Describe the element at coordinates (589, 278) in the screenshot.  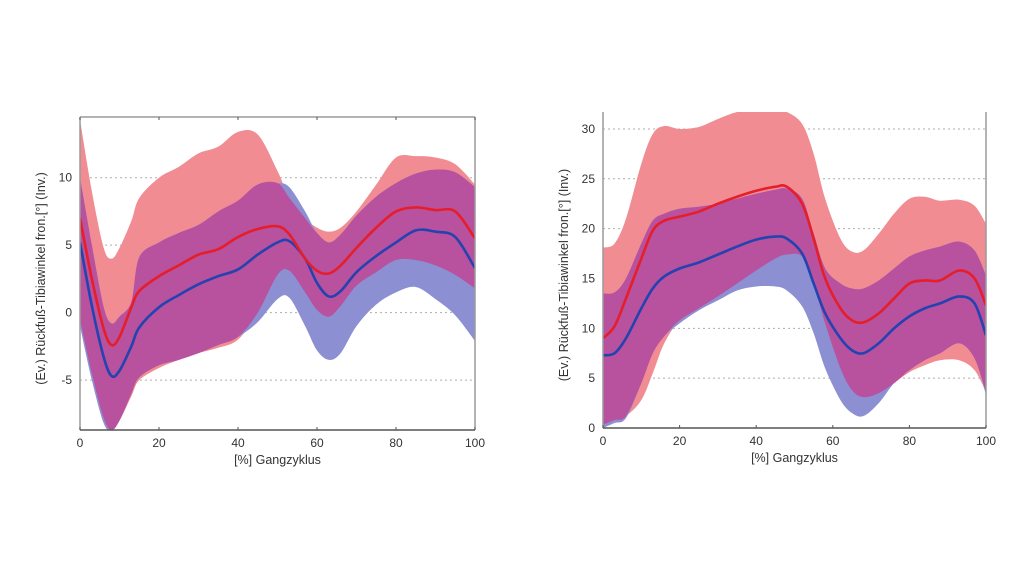
I see `y-tick-label: 15` at that location.